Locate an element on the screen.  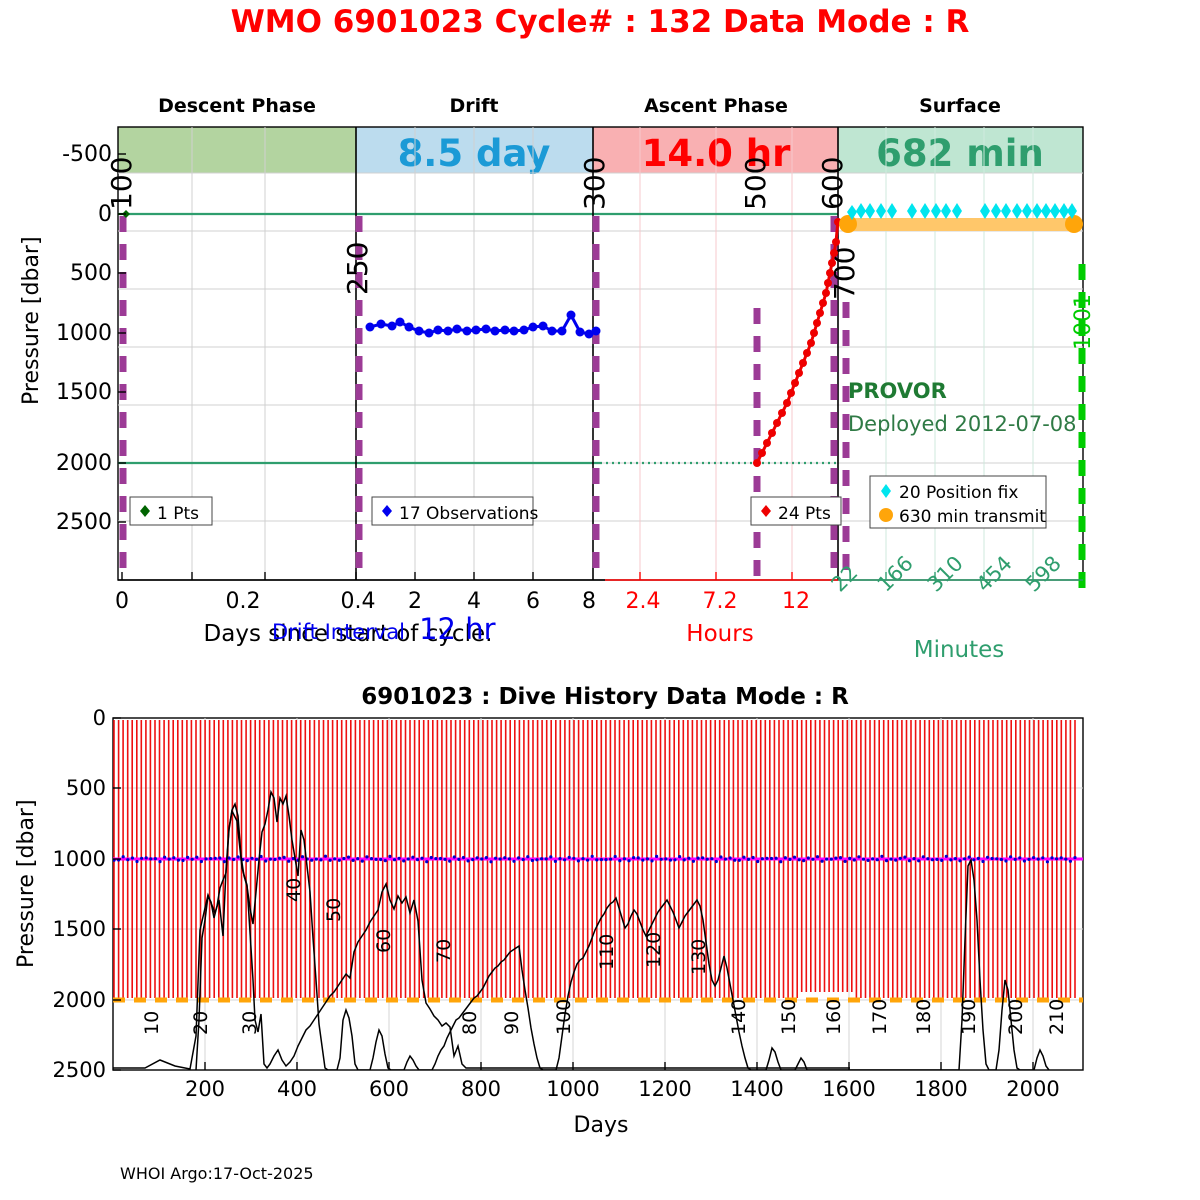
top-xaxis-ticks is located at coordinates (577, 576).